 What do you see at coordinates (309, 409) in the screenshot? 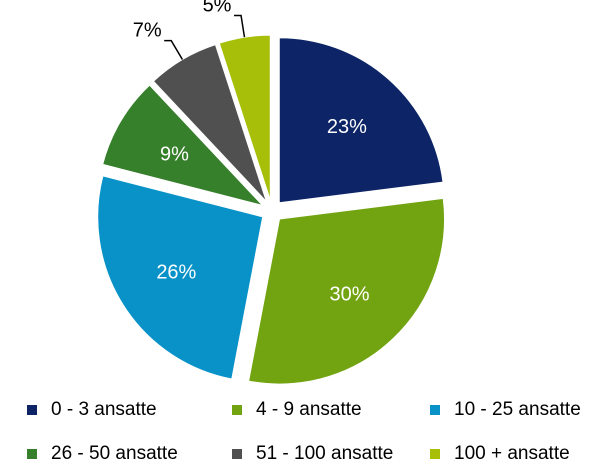
I see `legend-label: 4 - 9 ansatte` at bounding box center [309, 409].